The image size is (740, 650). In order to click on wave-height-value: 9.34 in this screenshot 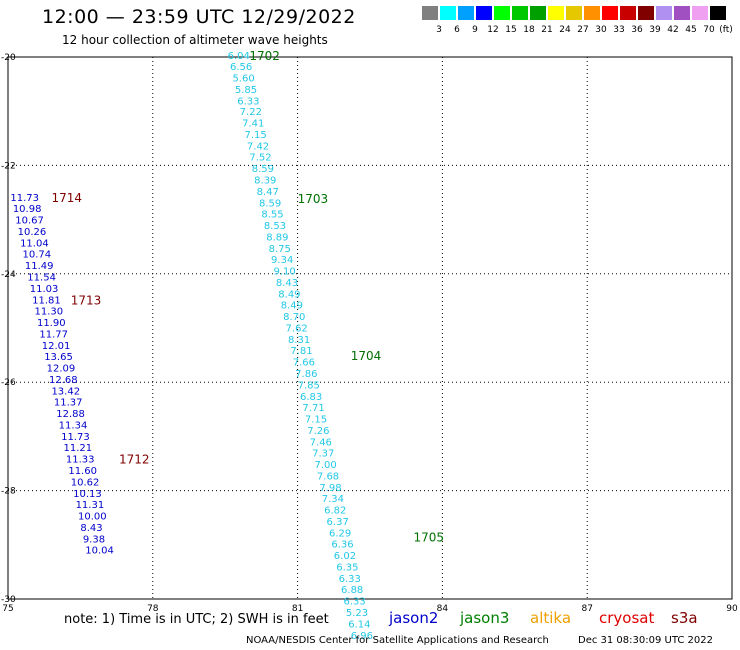, I will do `click(282, 260)`.